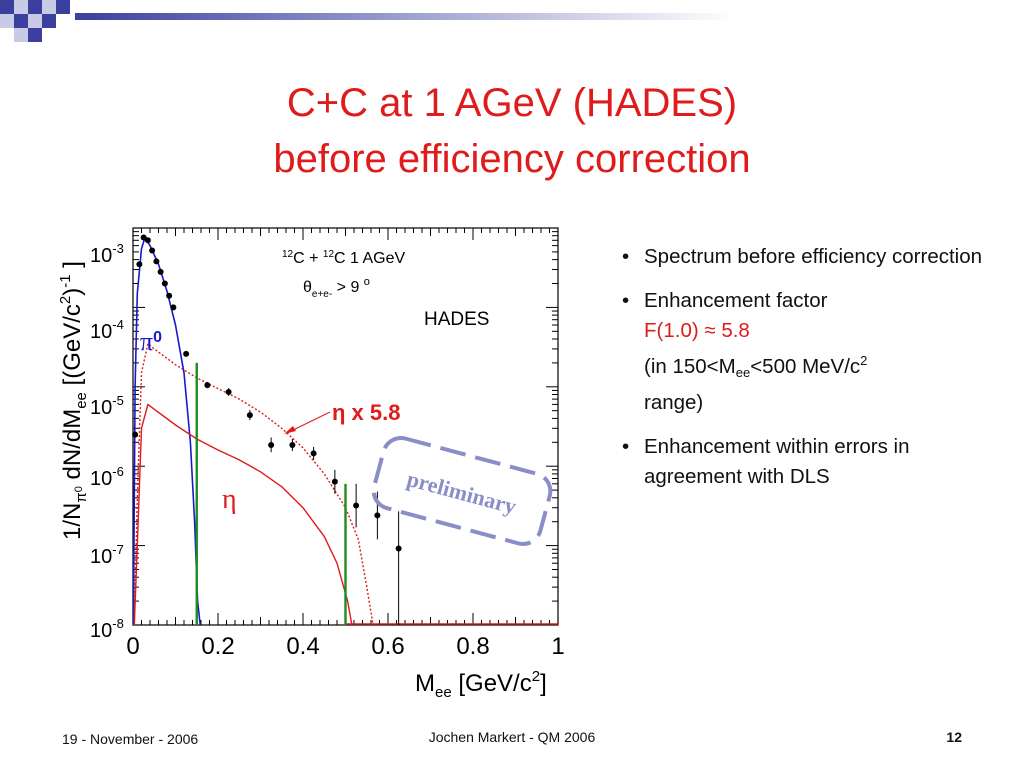 The image size is (1024, 768). I want to click on x-tick-label: 0.6, so click(387, 646).